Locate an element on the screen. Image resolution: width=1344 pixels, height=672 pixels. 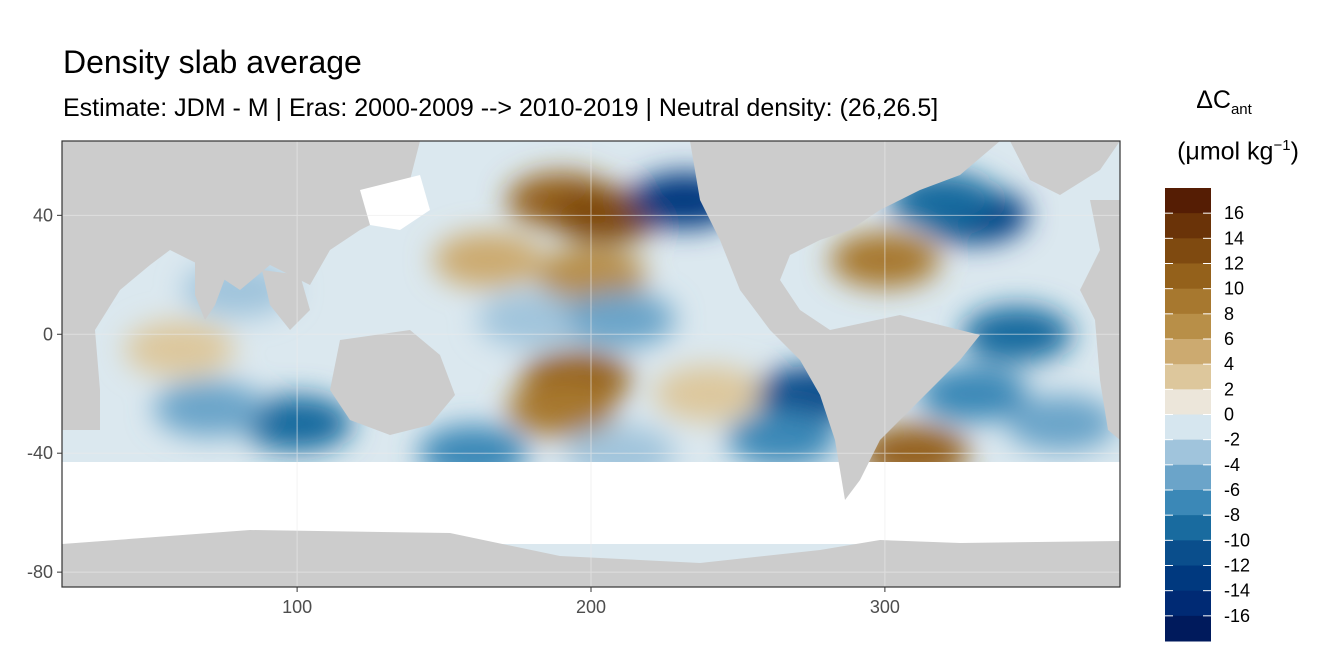
legend-title: ΔCant is located at coordinates (1224, 102).